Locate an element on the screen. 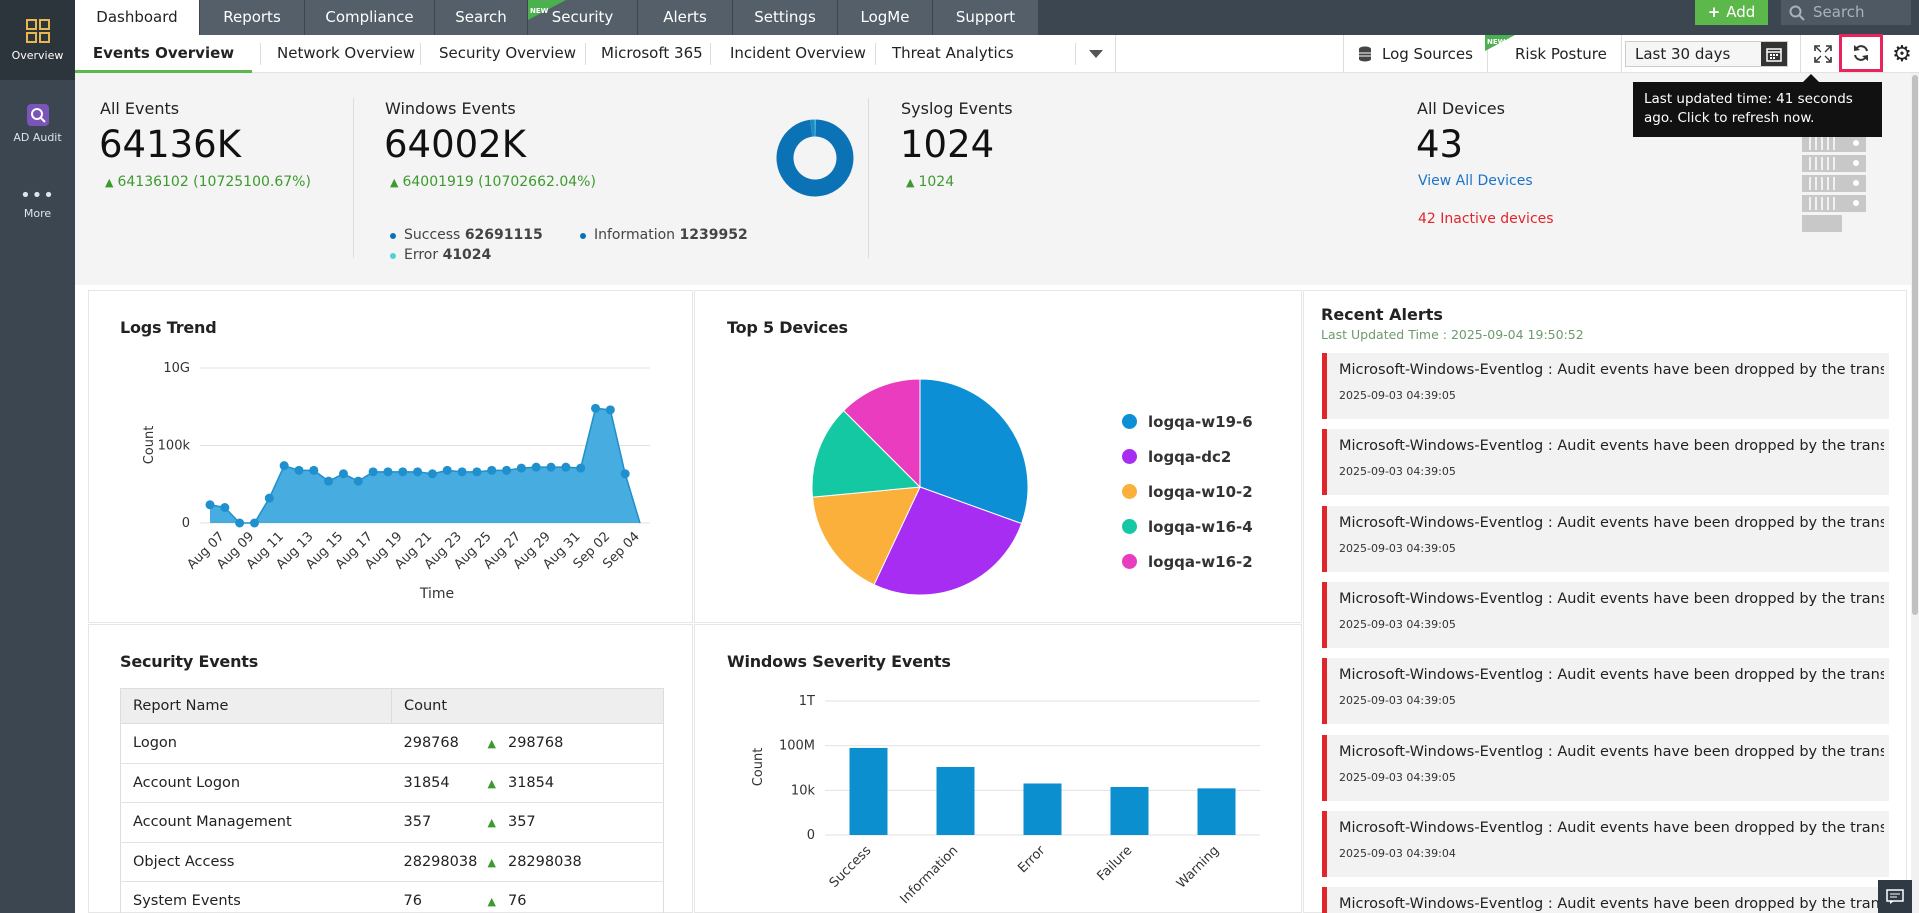 The height and width of the screenshot is (913, 1919). legend-item: logqa-w19-6 is located at coordinates (1187, 421).